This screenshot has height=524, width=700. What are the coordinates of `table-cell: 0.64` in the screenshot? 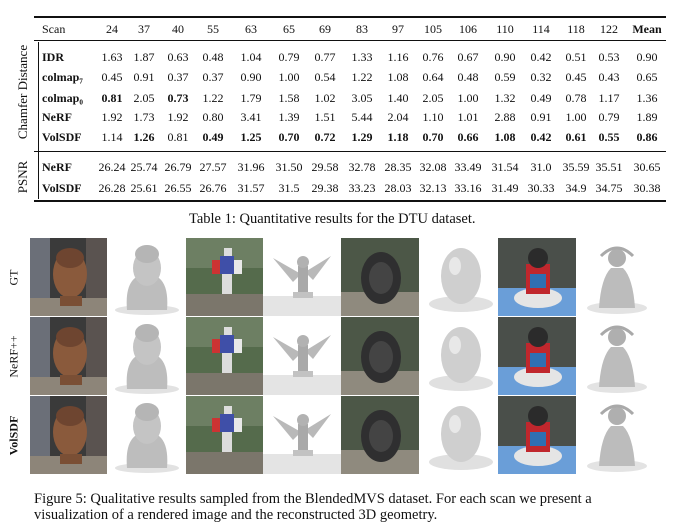 It's located at (433, 77).